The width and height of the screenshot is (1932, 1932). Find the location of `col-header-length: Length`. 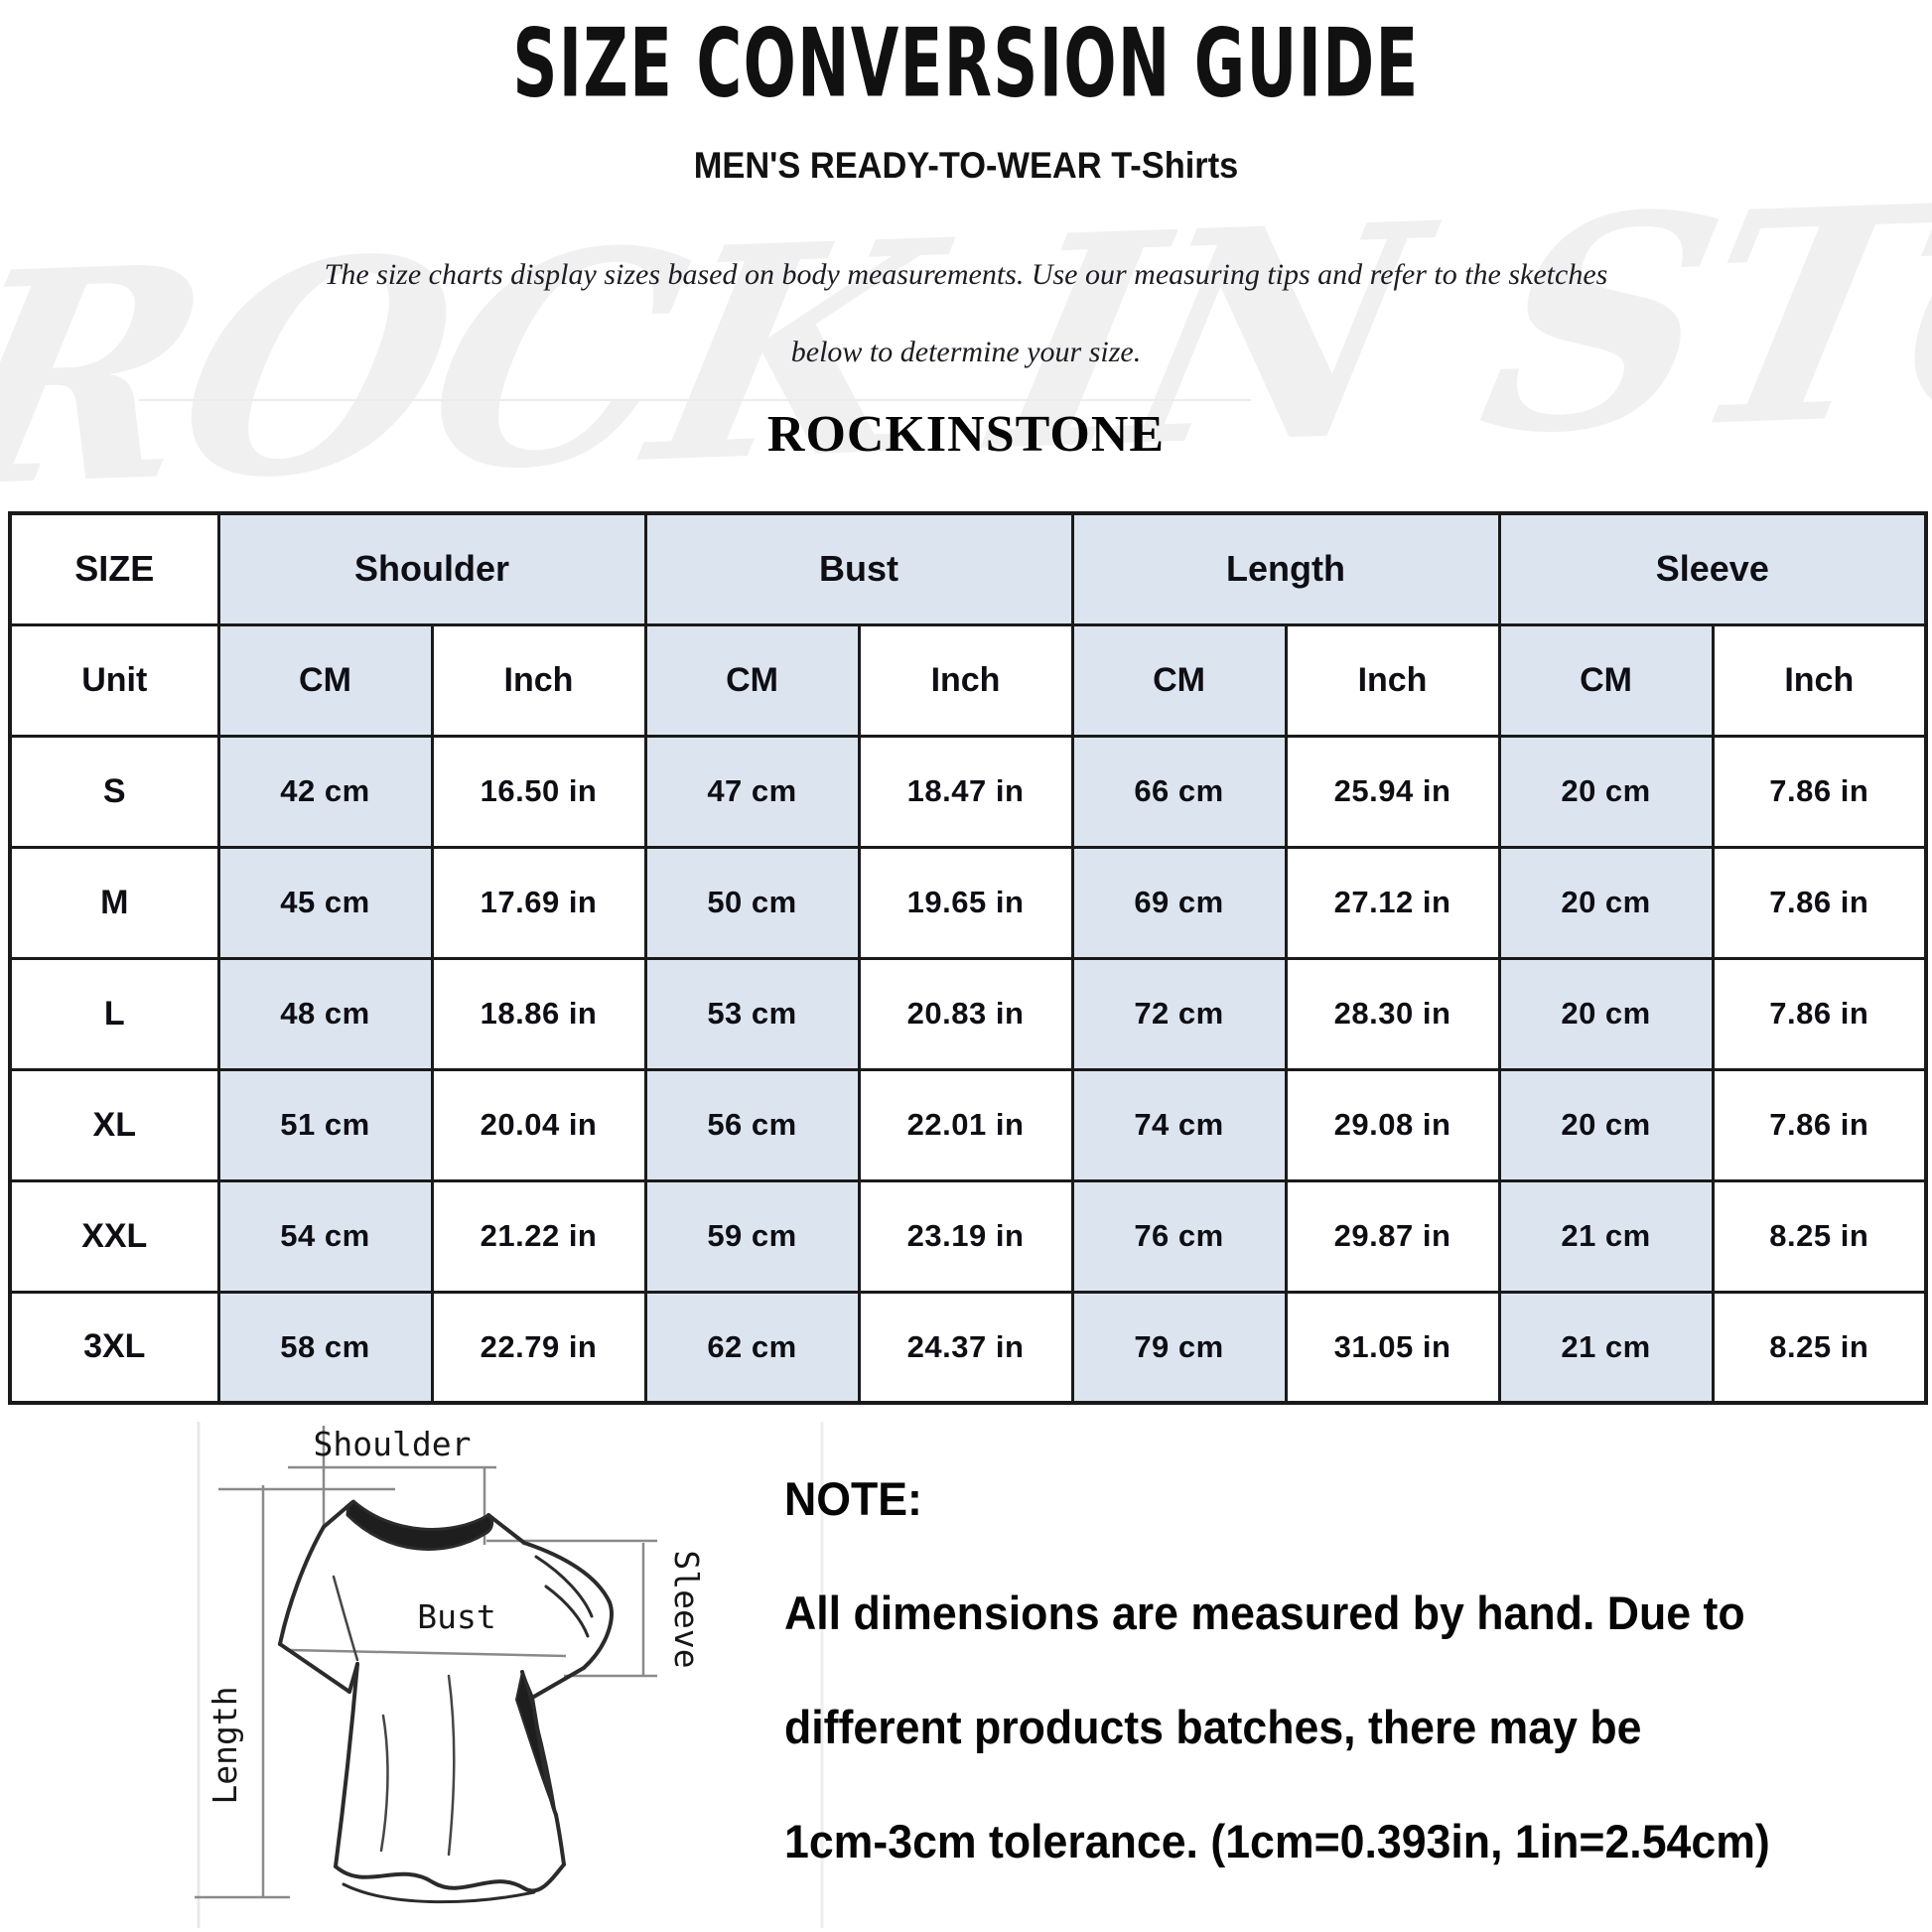

col-header-length: Length is located at coordinates (1286, 569).